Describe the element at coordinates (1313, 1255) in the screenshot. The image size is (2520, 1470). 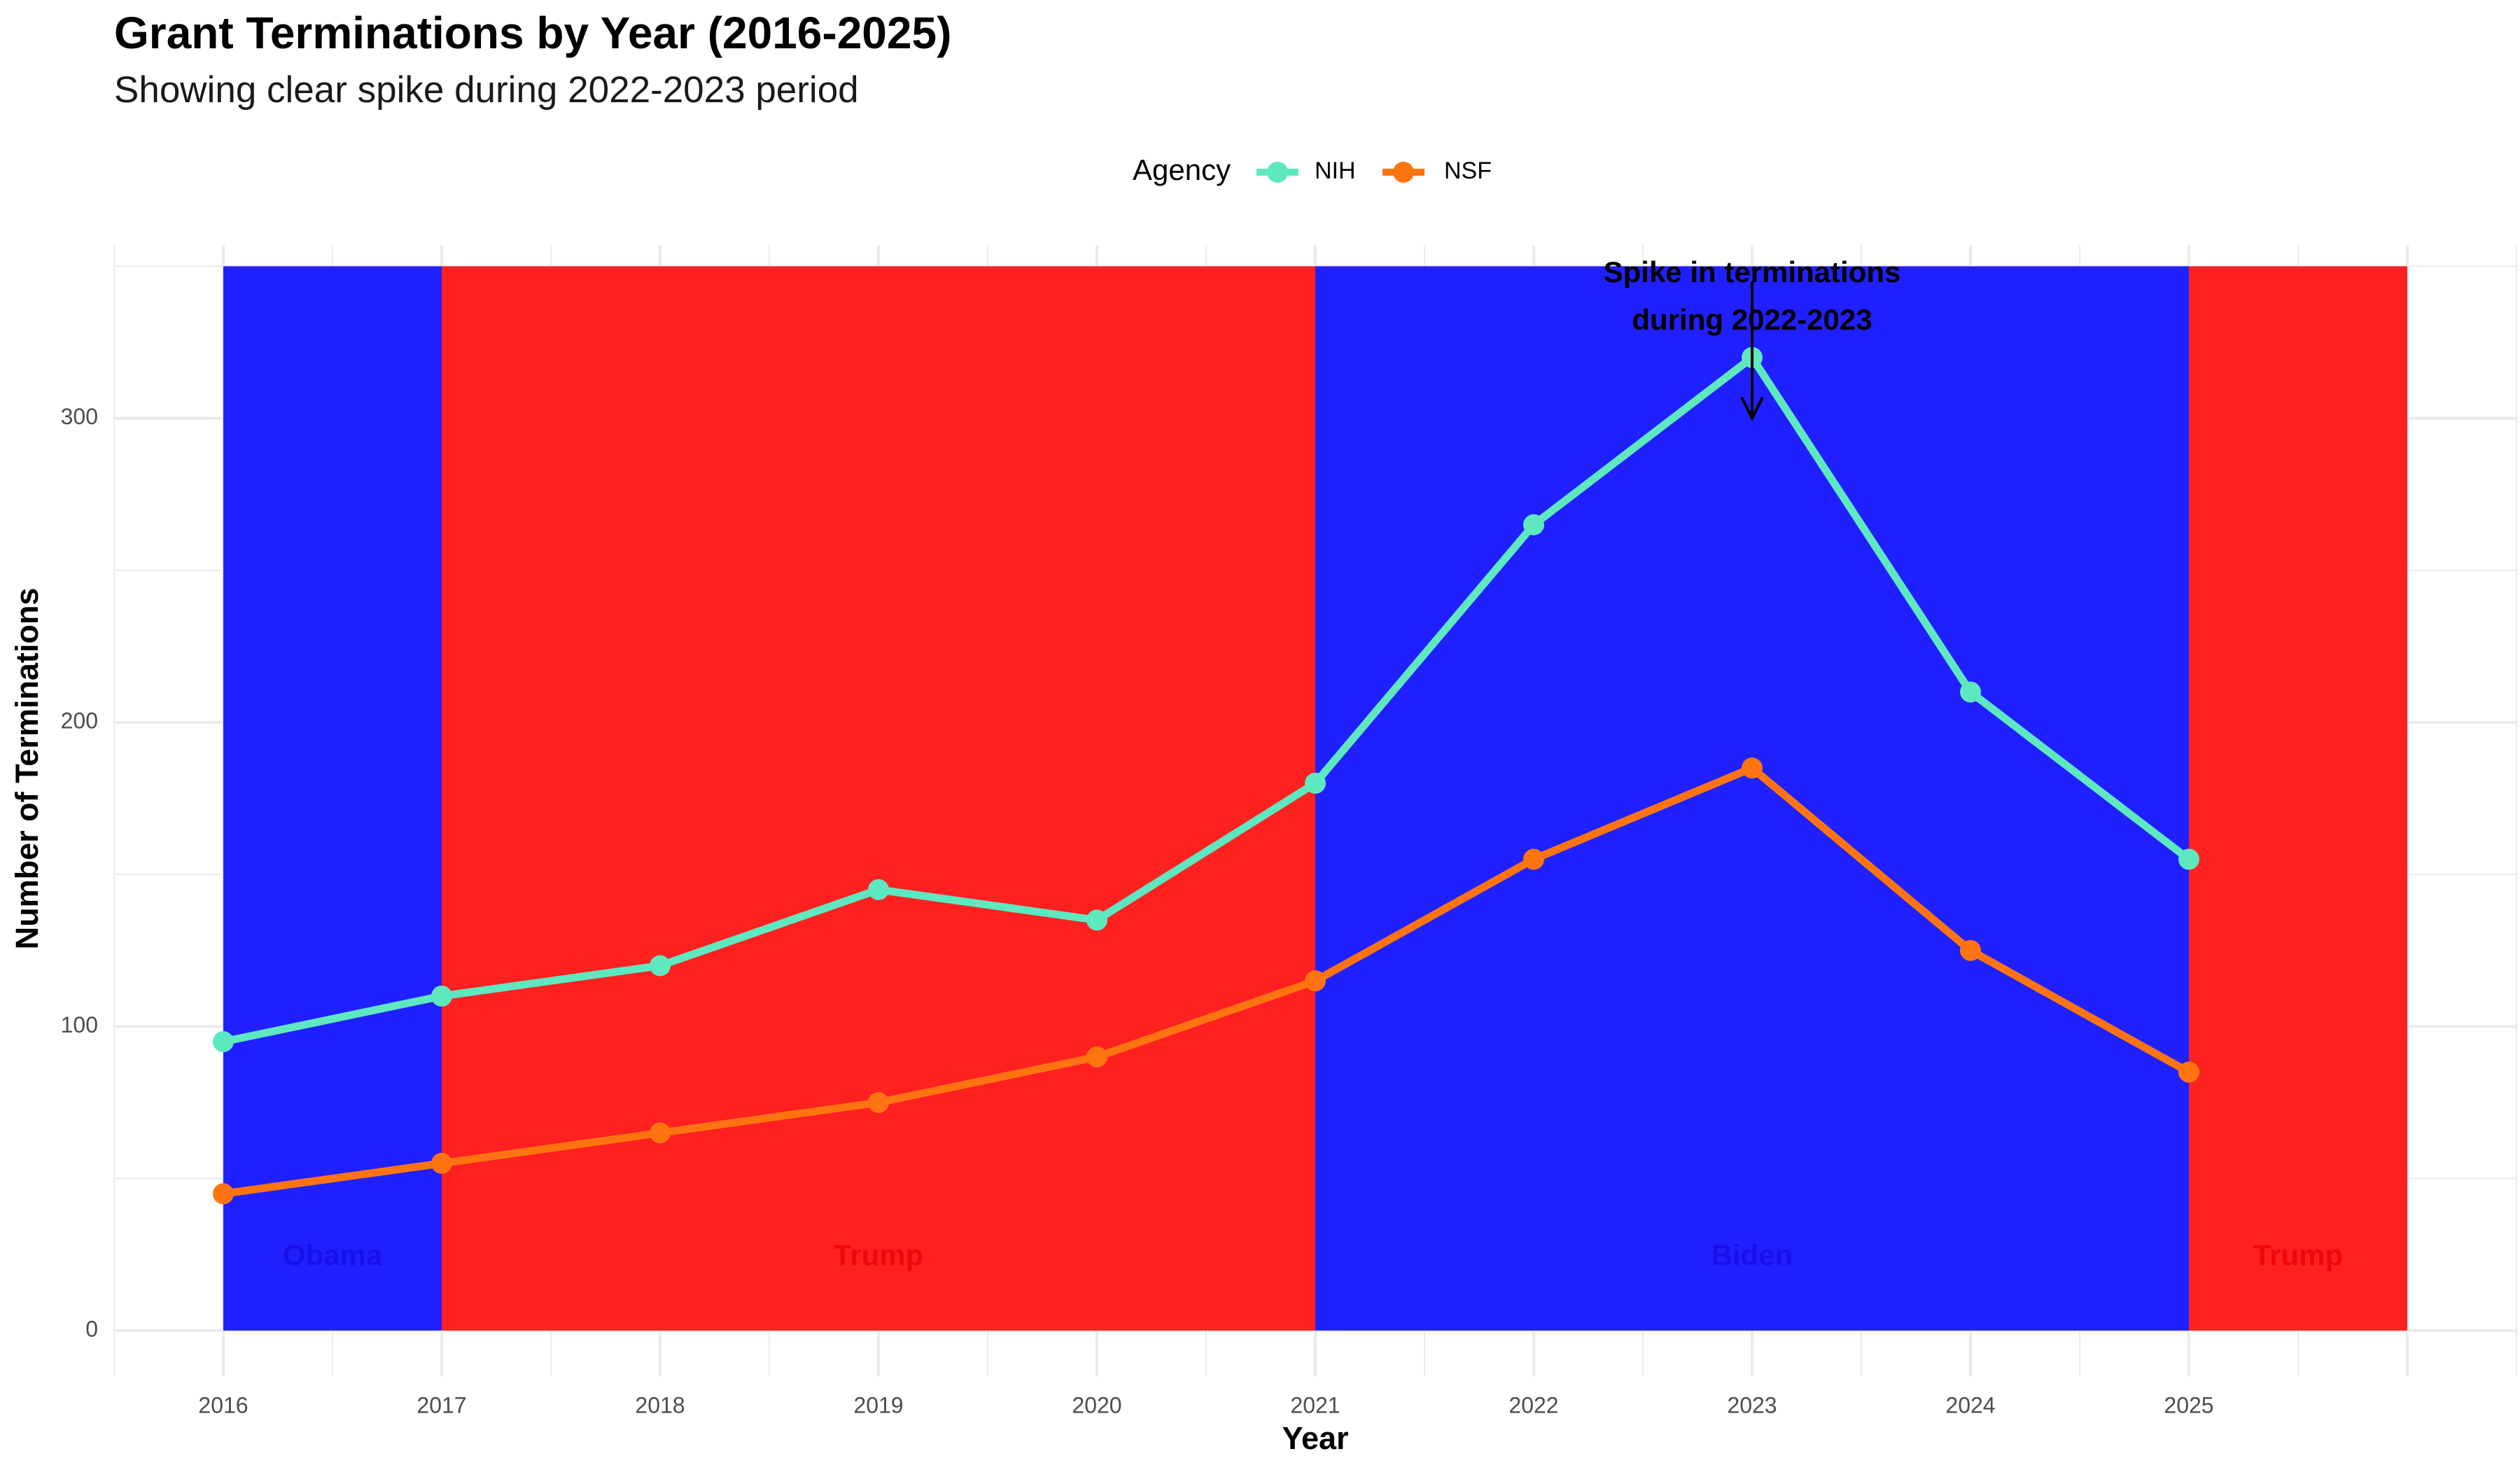
I see `period-labels: Obama Trump Biden Trump` at that location.